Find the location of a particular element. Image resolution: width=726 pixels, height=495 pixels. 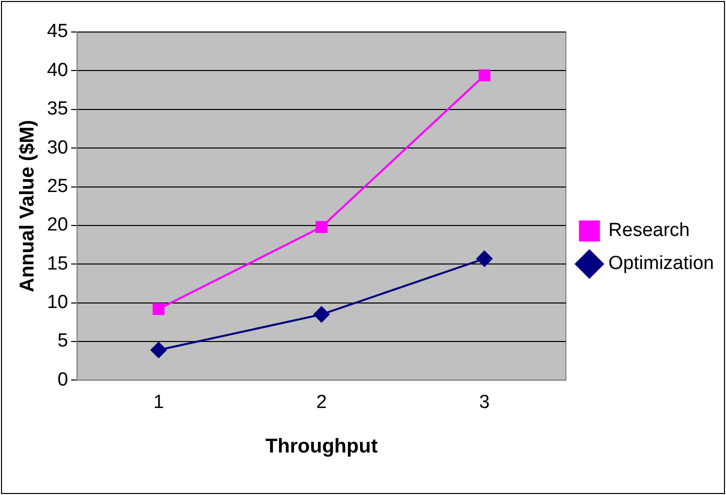

x-tick-label: 2 is located at coordinates (321, 402).